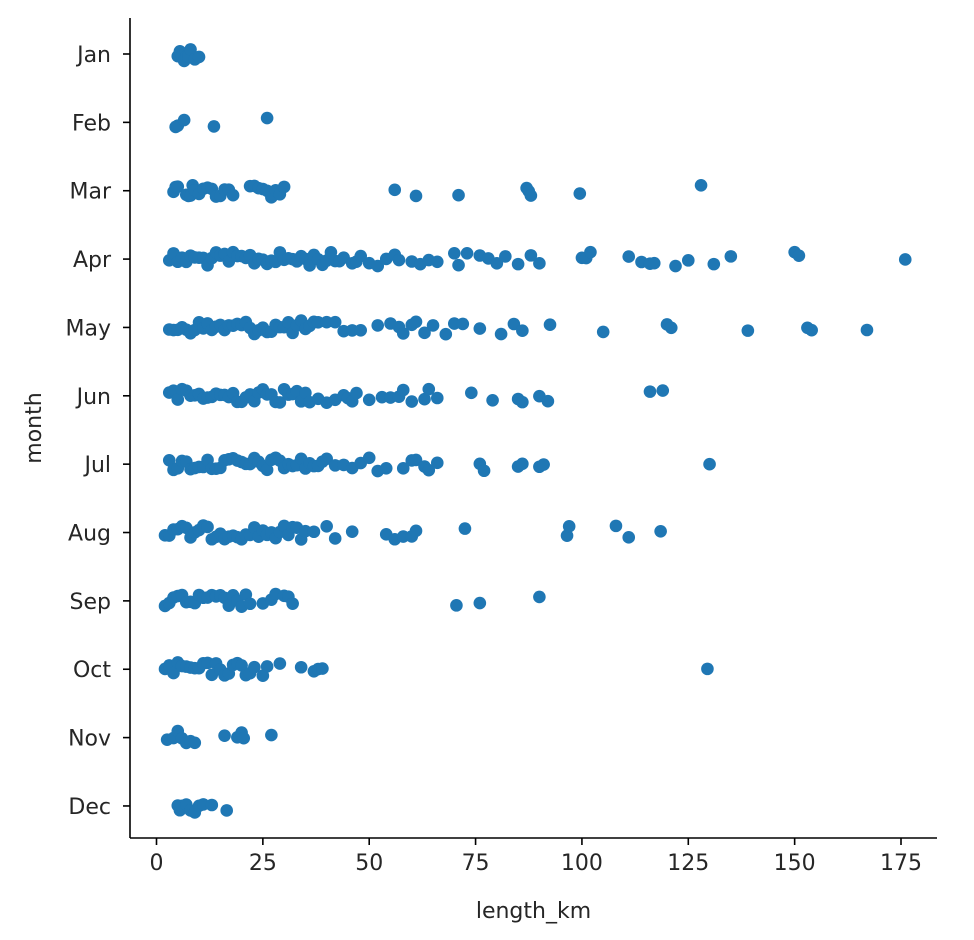  I want to click on y-tick-label: Jun, so click(93, 397).